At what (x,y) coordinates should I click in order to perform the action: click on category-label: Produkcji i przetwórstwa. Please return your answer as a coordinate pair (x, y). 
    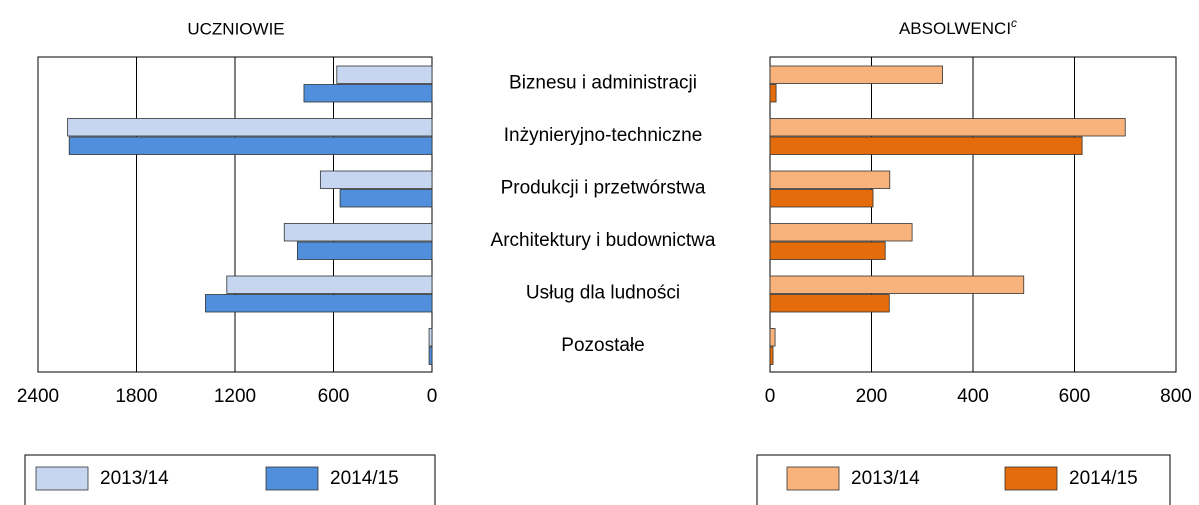
    Looking at the image, I should click on (603, 187).